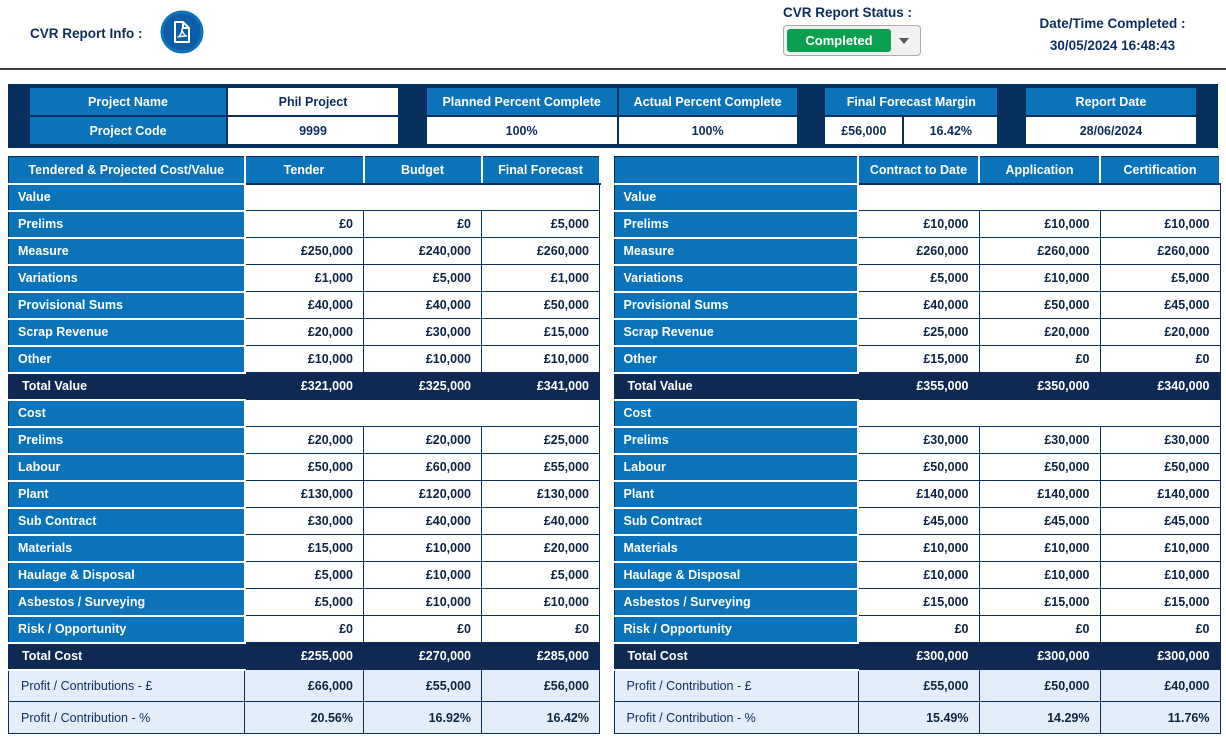 The width and height of the screenshot is (1226, 737). I want to click on cell-value: £1,000, so click(540, 278).